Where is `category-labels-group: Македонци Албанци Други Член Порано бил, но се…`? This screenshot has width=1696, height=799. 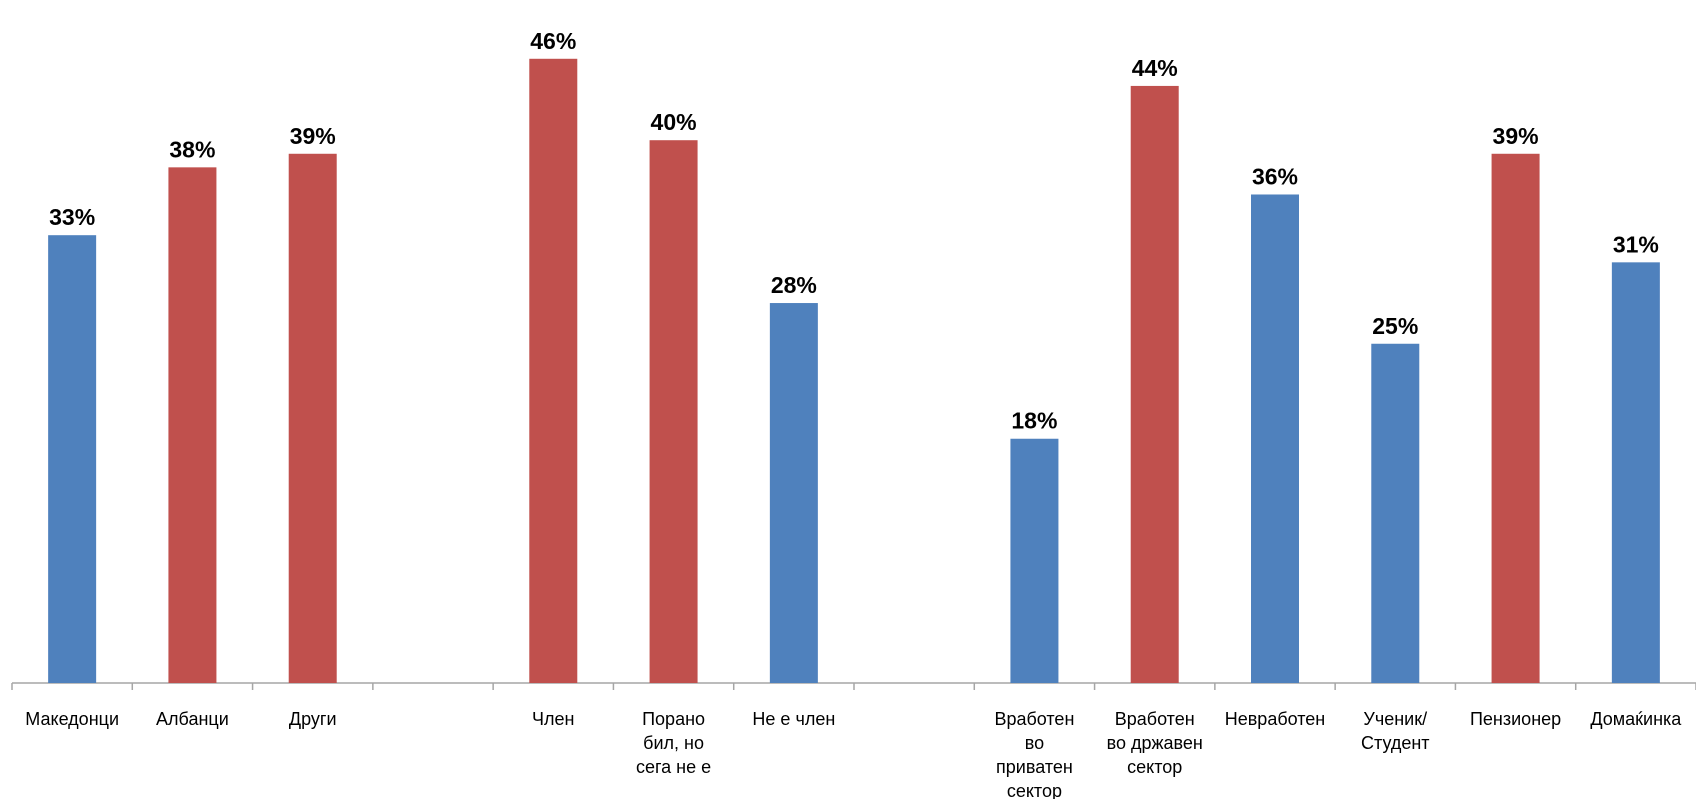
category-labels-group: Македонци Албанци Други Член Порано бил, но се… is located at coordinates (853, 754).